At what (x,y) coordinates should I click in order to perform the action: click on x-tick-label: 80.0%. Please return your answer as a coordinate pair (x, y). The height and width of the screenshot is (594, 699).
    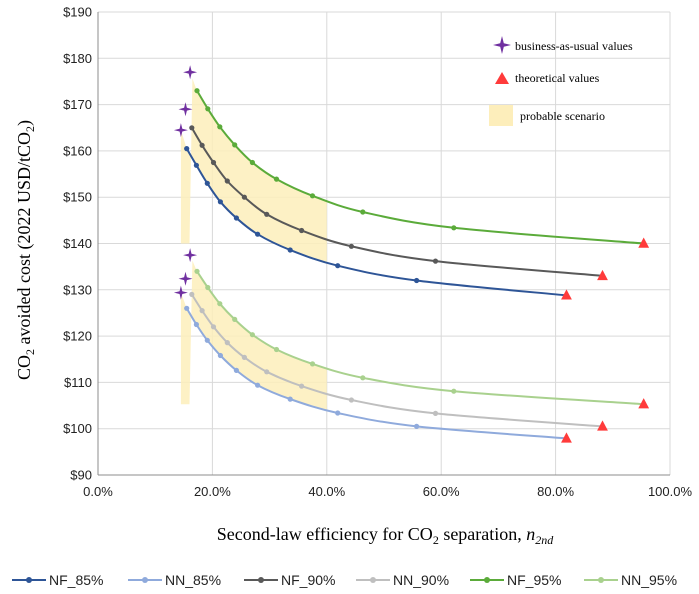
    Looking at the image, I should click on (555, 491).